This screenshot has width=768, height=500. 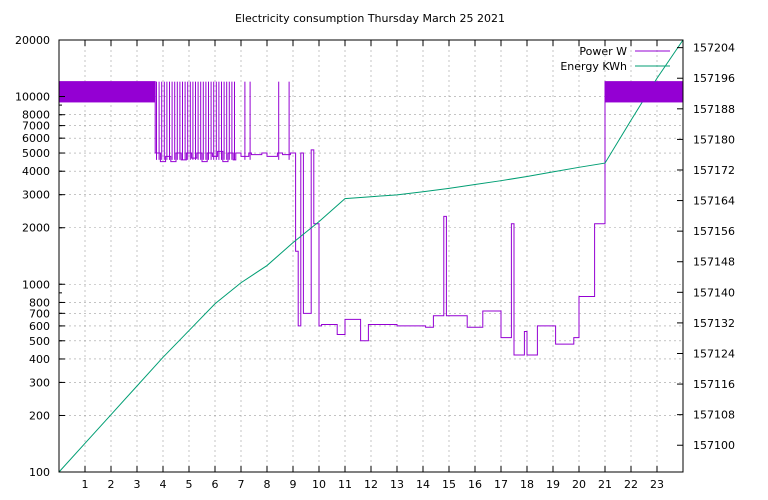 What do you see at coordinates (644, 92) in the screenshot?
I see `power-band-late` at bounding box center [644, 92].